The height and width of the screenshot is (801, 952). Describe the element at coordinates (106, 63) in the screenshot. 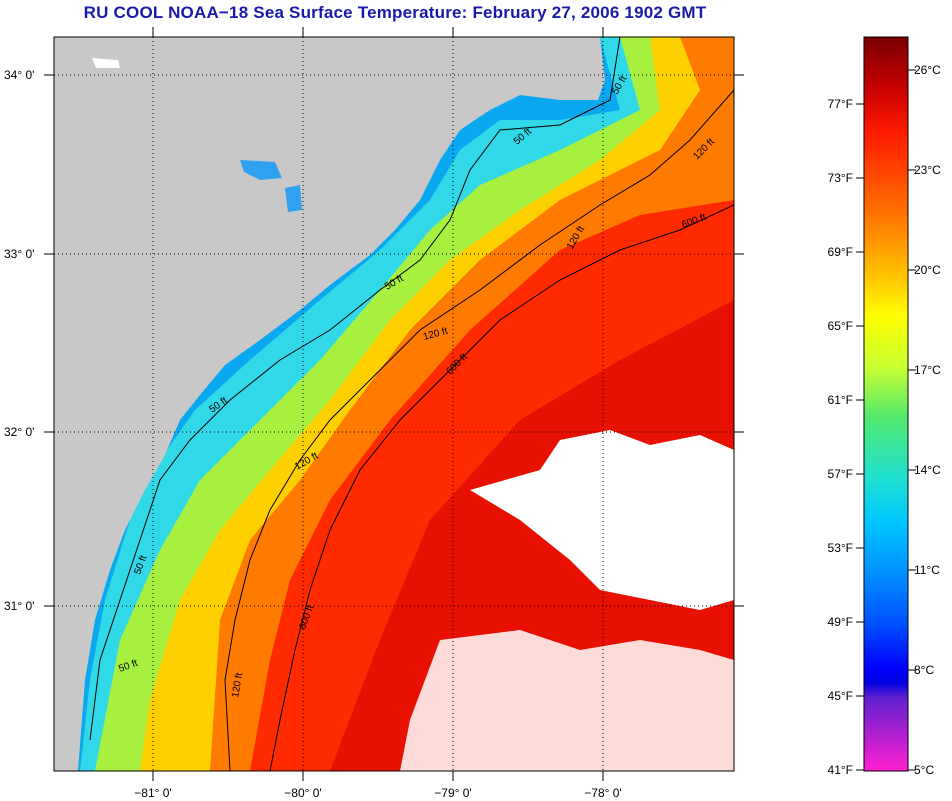

I see `inland-spot` at that location.